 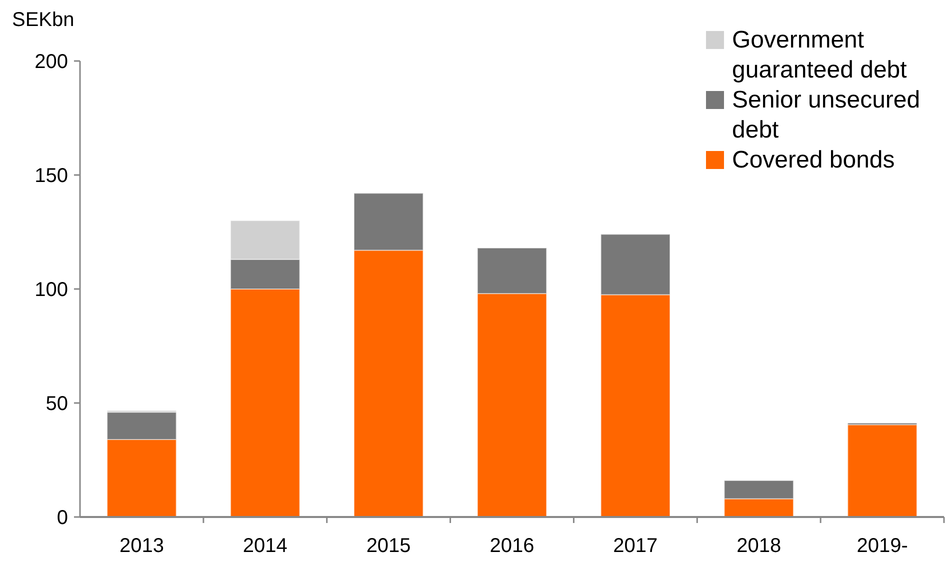 What do you see at coordinates (388, 546) in the screenshot?
I see `x-tick-label: 2015` at bounding box center [388, 546].